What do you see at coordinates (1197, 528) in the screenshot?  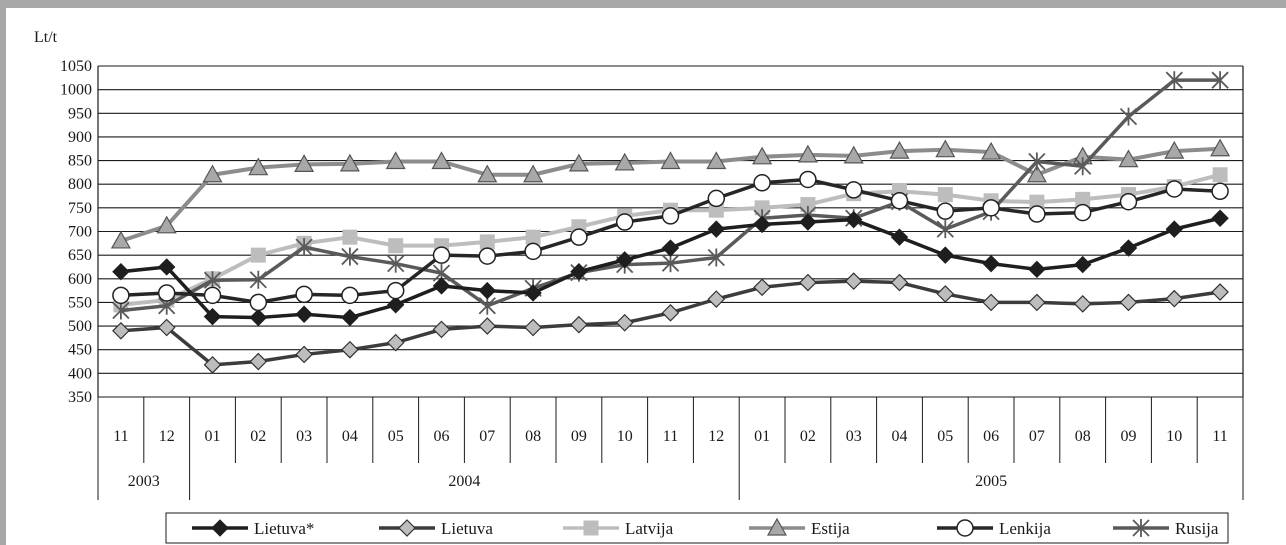 I see `legend-label: Rusija` at bounding box center [1197, 528].